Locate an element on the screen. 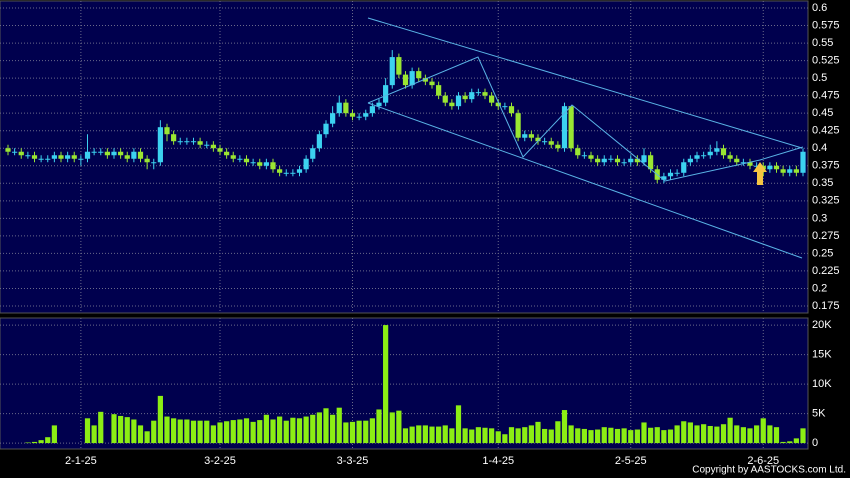 The width and height of the screenshot is (850, 478). y-tick-label: 0.225 is located at coordinates (826, 271).